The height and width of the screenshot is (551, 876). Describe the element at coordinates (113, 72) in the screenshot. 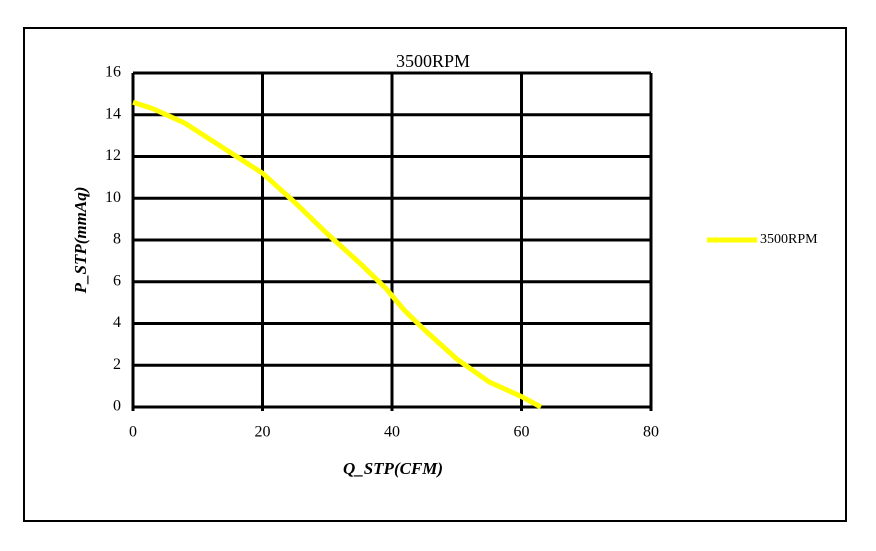

I see `y-tick-label: 16` at that location.